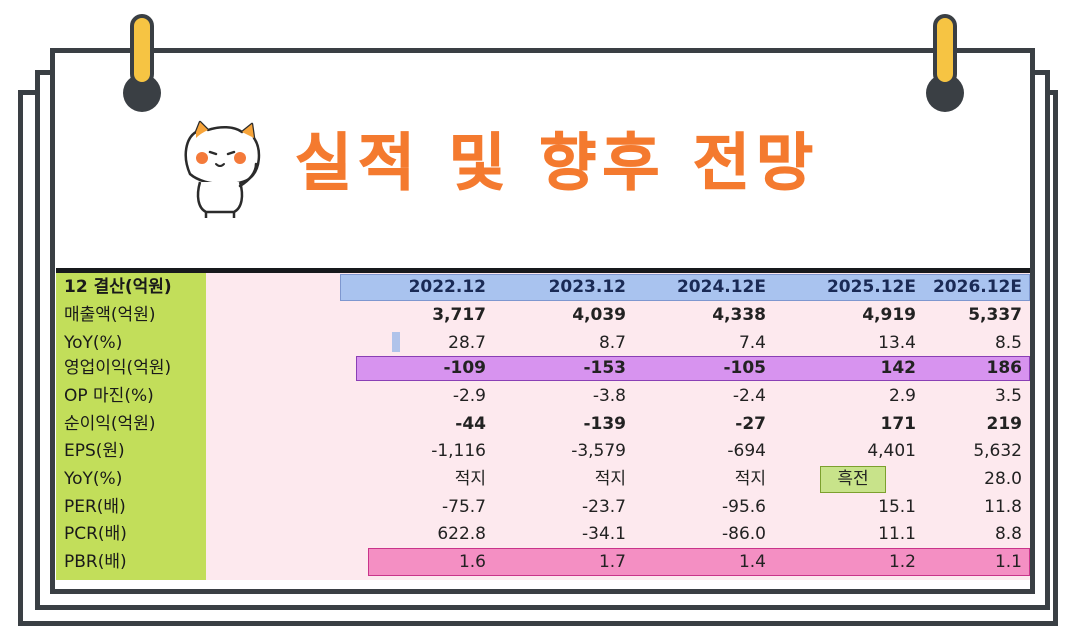 This screenshot has width=1080, height=638. I want to click on table-row-eps-yoy: YoY(%) 적지 적지 적지 흑전 28.0, so click(543, 480).